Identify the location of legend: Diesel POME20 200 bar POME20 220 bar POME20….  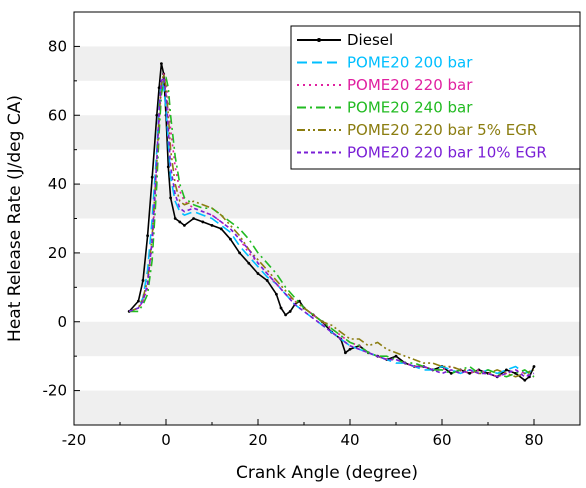
(435, 97).